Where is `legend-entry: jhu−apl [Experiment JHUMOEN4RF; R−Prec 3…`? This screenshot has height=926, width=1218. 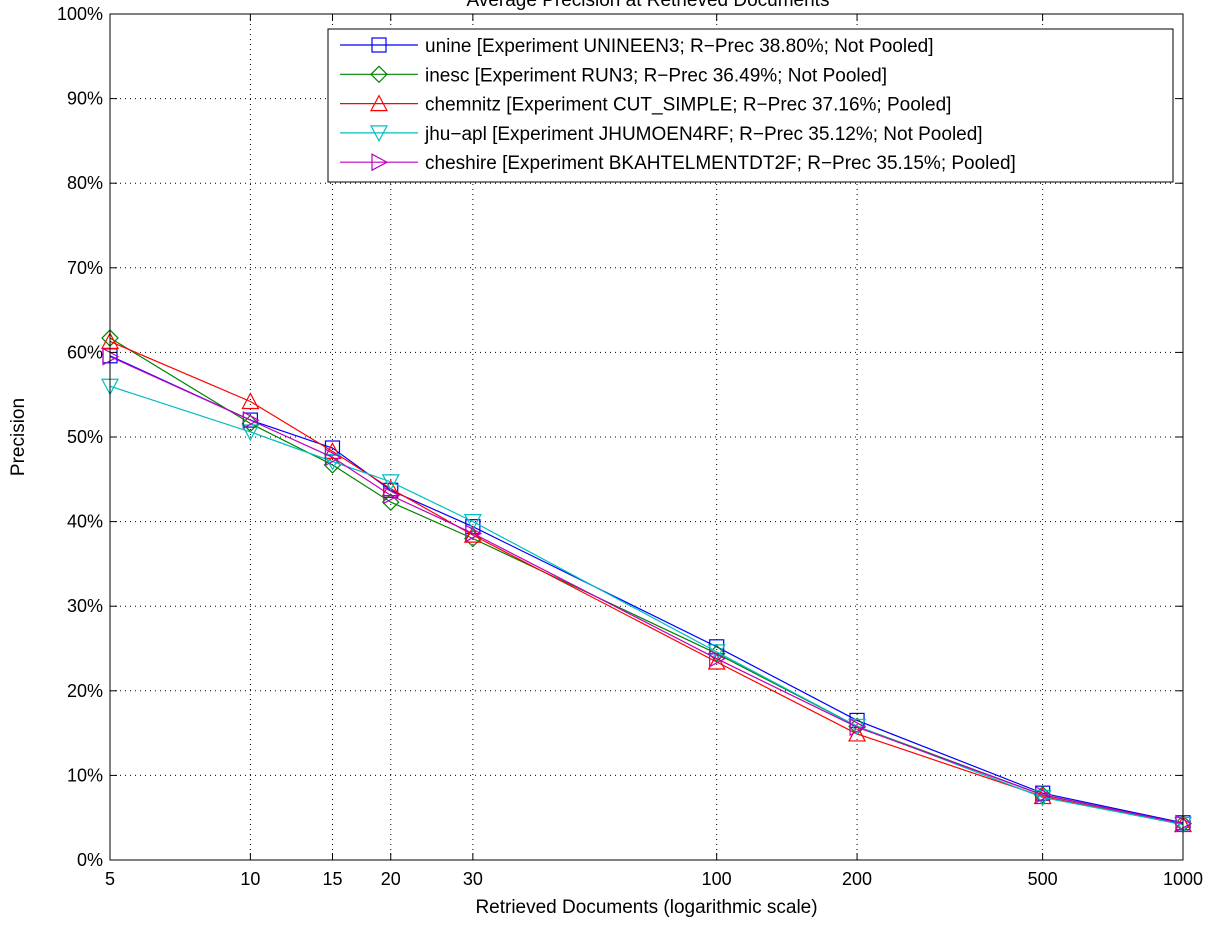 legend-entry: jhu−apl [Experiment JHUMOEN4RF; R−Prec 3… is located at coordinates (661, 134).